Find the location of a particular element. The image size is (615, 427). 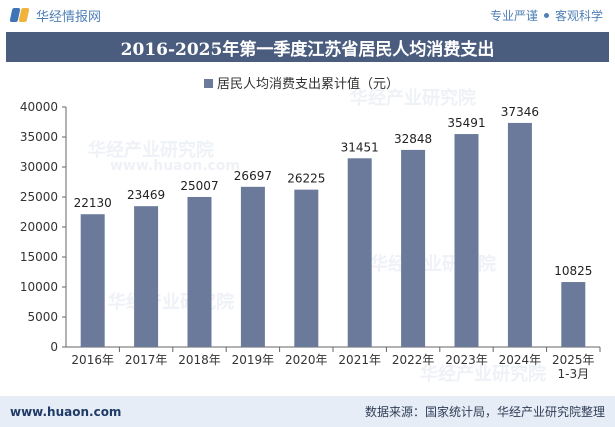

x-tick-label: 2017年 is located at coordinates (146, 360).